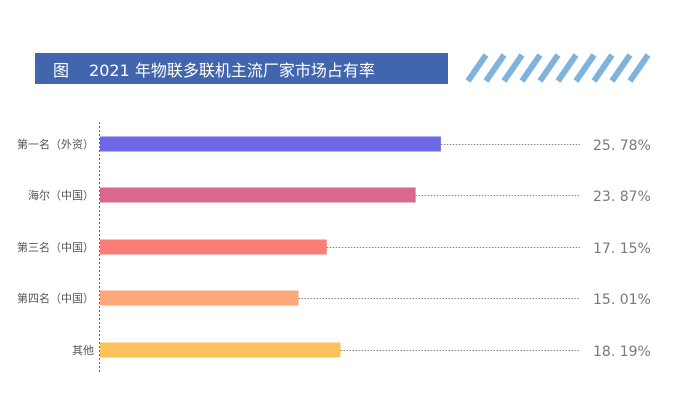 The image size is (696, 412). What do you see at coordinates (622, 197) in the screenshot?
I see `value-label: 23. 87%` at bounding box center [622, 197].